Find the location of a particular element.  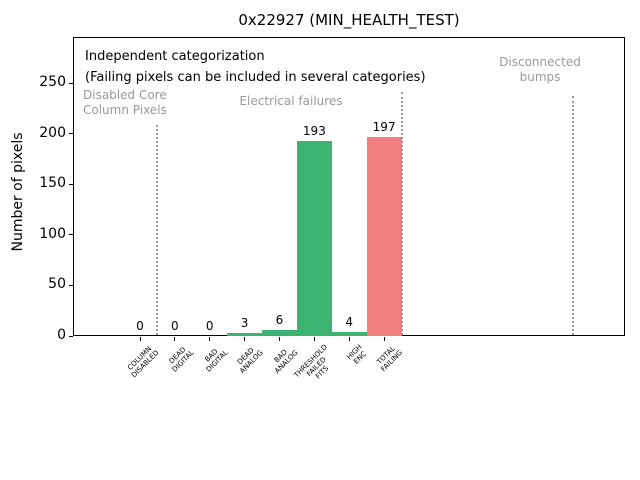

bar-value-label: 193 is located at coordinates (314, 131).